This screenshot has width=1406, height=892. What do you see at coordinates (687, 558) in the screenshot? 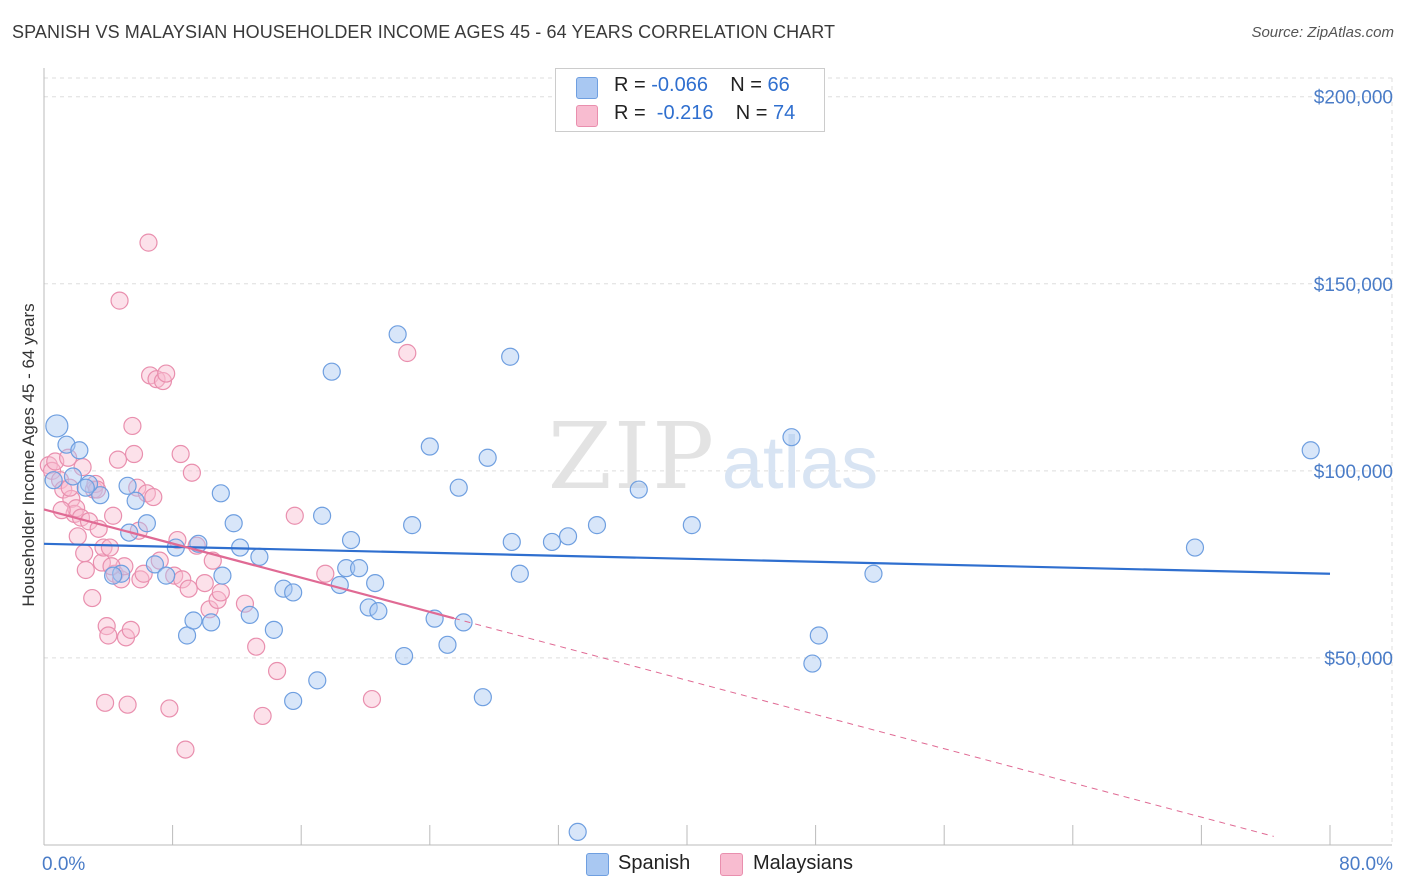
I see `spanish-trend-line` at bounding box center [687, 558].